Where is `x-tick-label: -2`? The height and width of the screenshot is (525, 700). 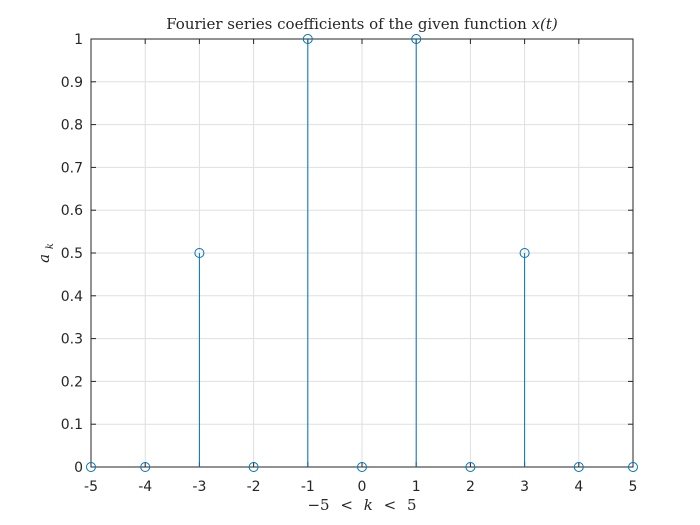
x-tick-label: -2 is located at coordinates (254, 487).